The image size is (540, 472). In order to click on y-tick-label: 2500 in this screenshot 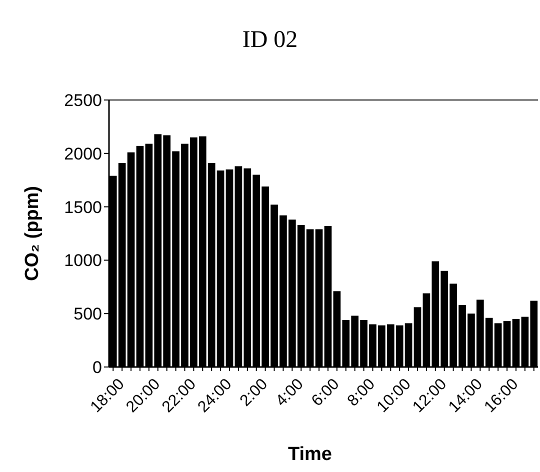, I will do `click(83, 100)`.